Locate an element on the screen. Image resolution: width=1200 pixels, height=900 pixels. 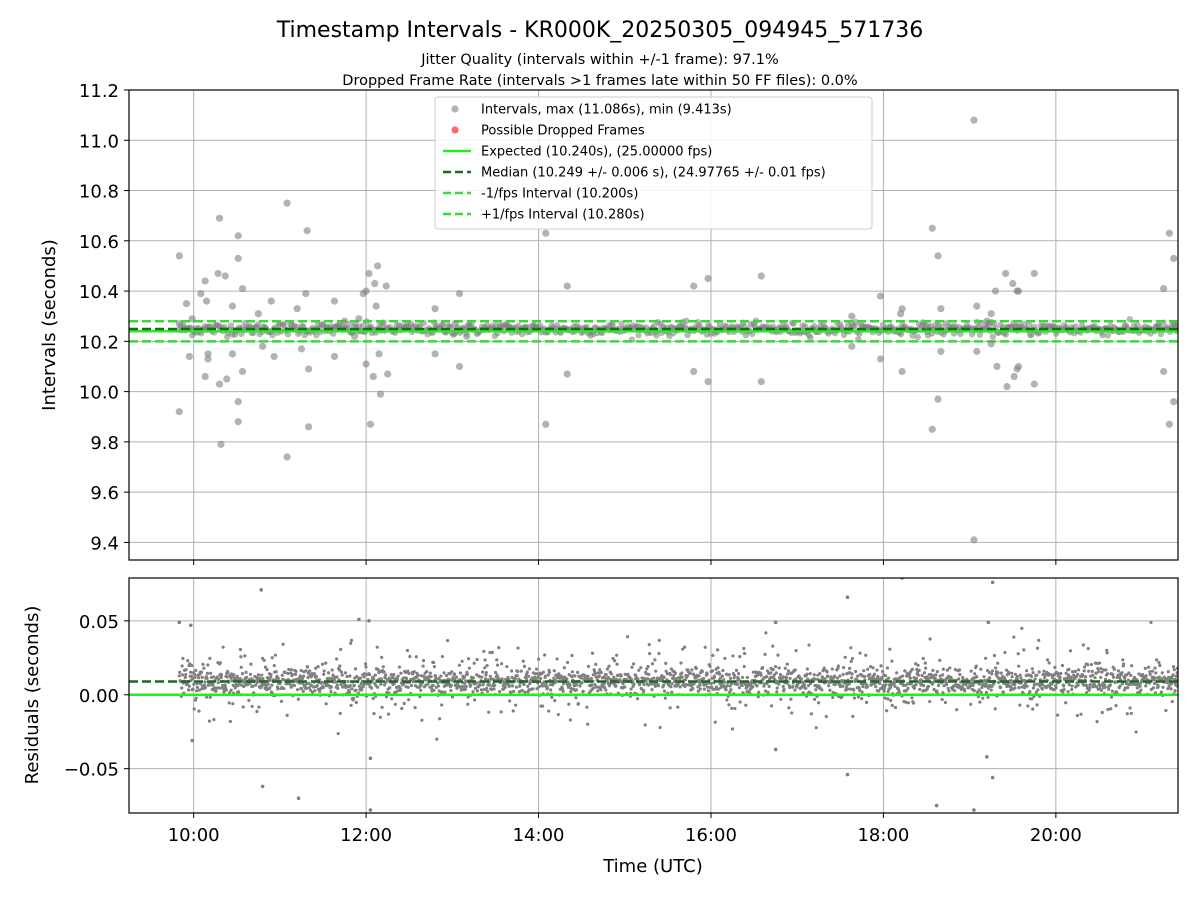
intervals-y-axis-label: Intervals (seconds) is located at coordinates (49, 325).